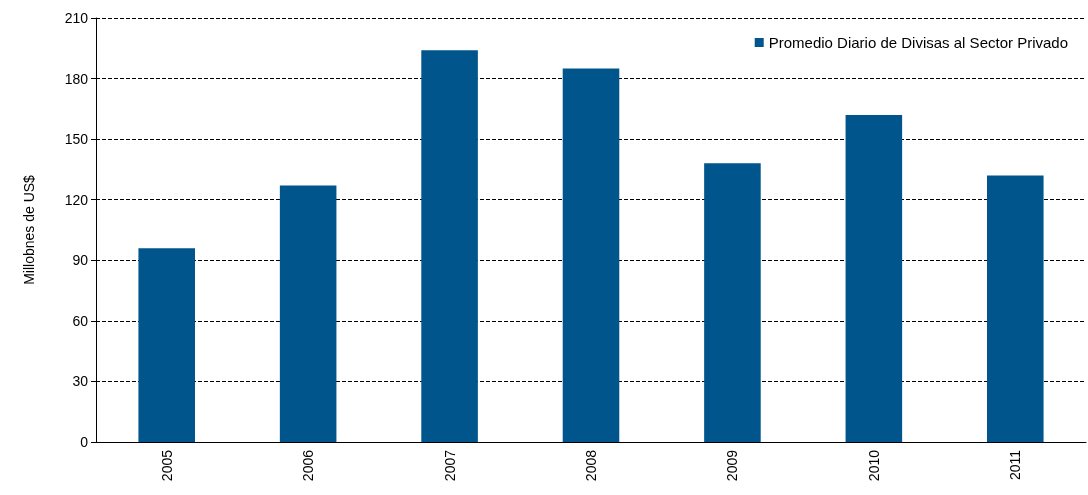 The image size is (1088, 495). Describe the element at coordinates (76, 78) in the screenshot. I see `y-tick-label: 180` at that location.